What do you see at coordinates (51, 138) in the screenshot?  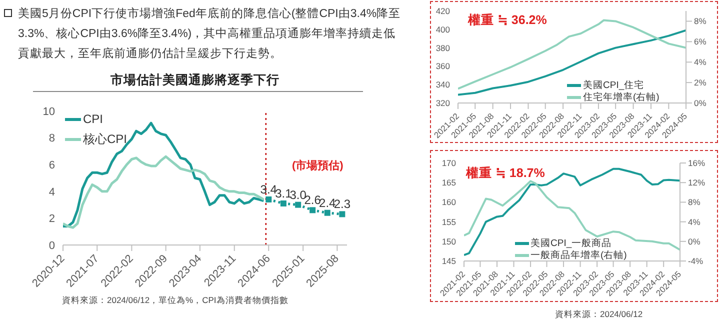 I see `y-tick-label: 8` at bounding box center [51, 138].